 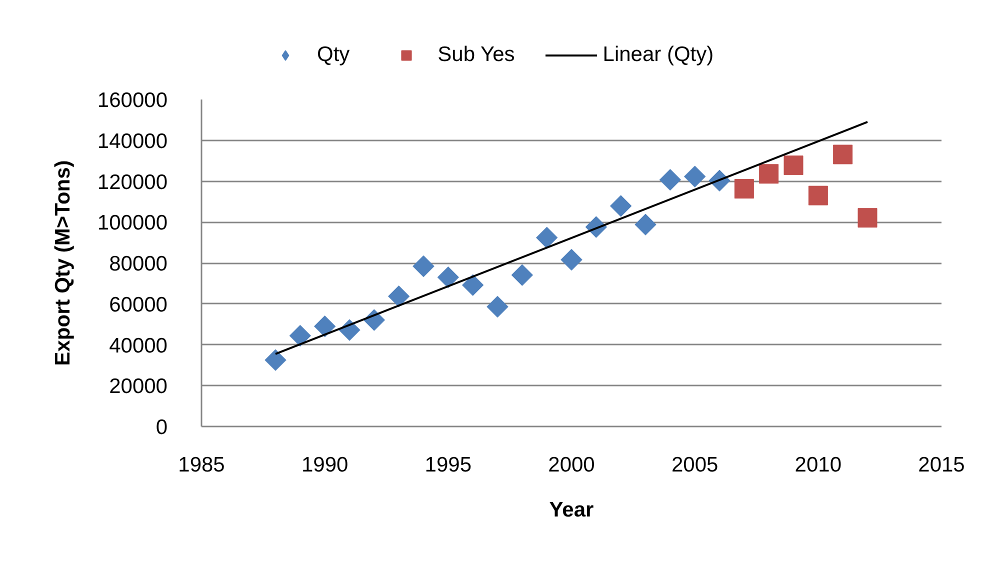 What do you see at coordinates (941, 465) in the screenshot?
I see `x-tick-label: 2015` at bounding box center [941, 465].